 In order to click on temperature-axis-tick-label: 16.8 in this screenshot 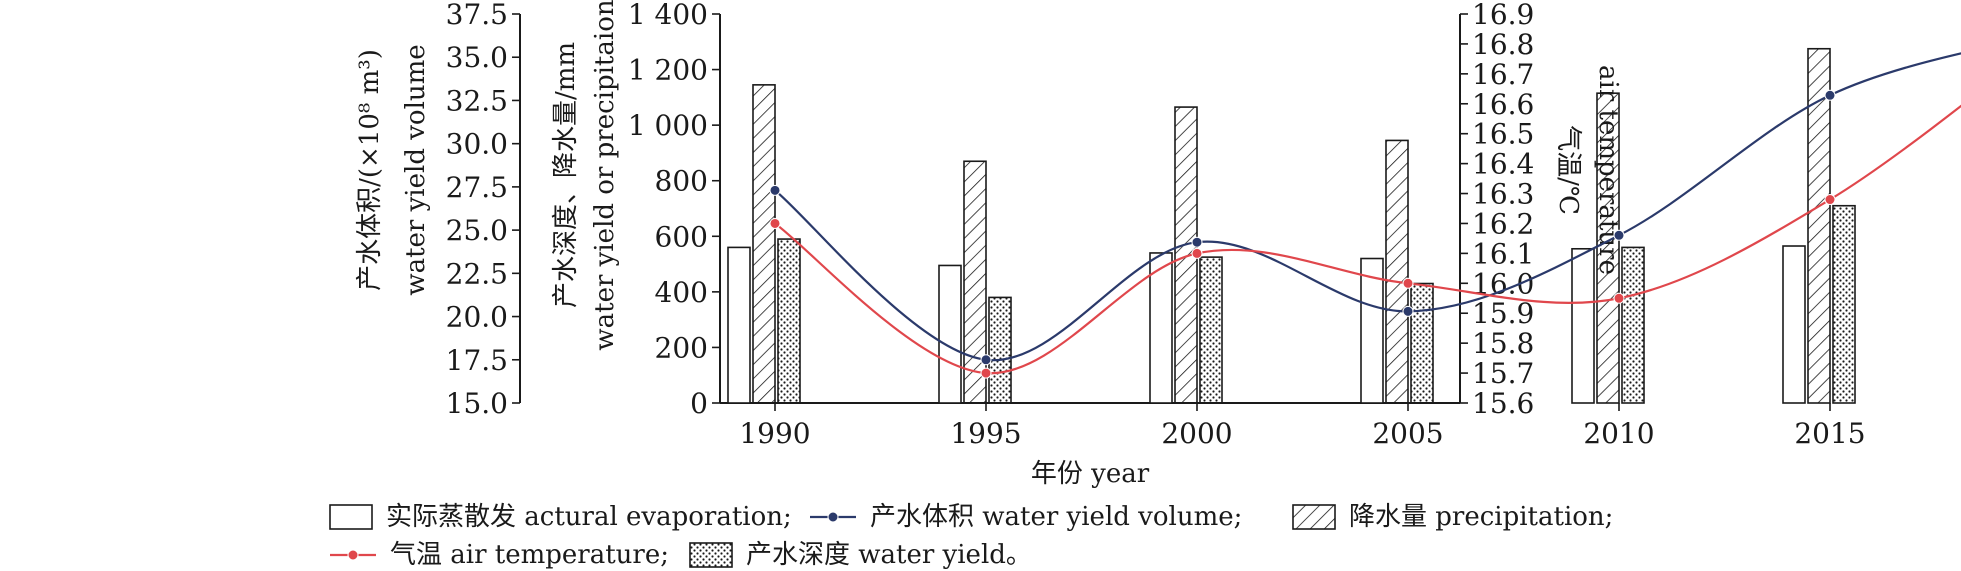, I will do `click(1503, 44)`.